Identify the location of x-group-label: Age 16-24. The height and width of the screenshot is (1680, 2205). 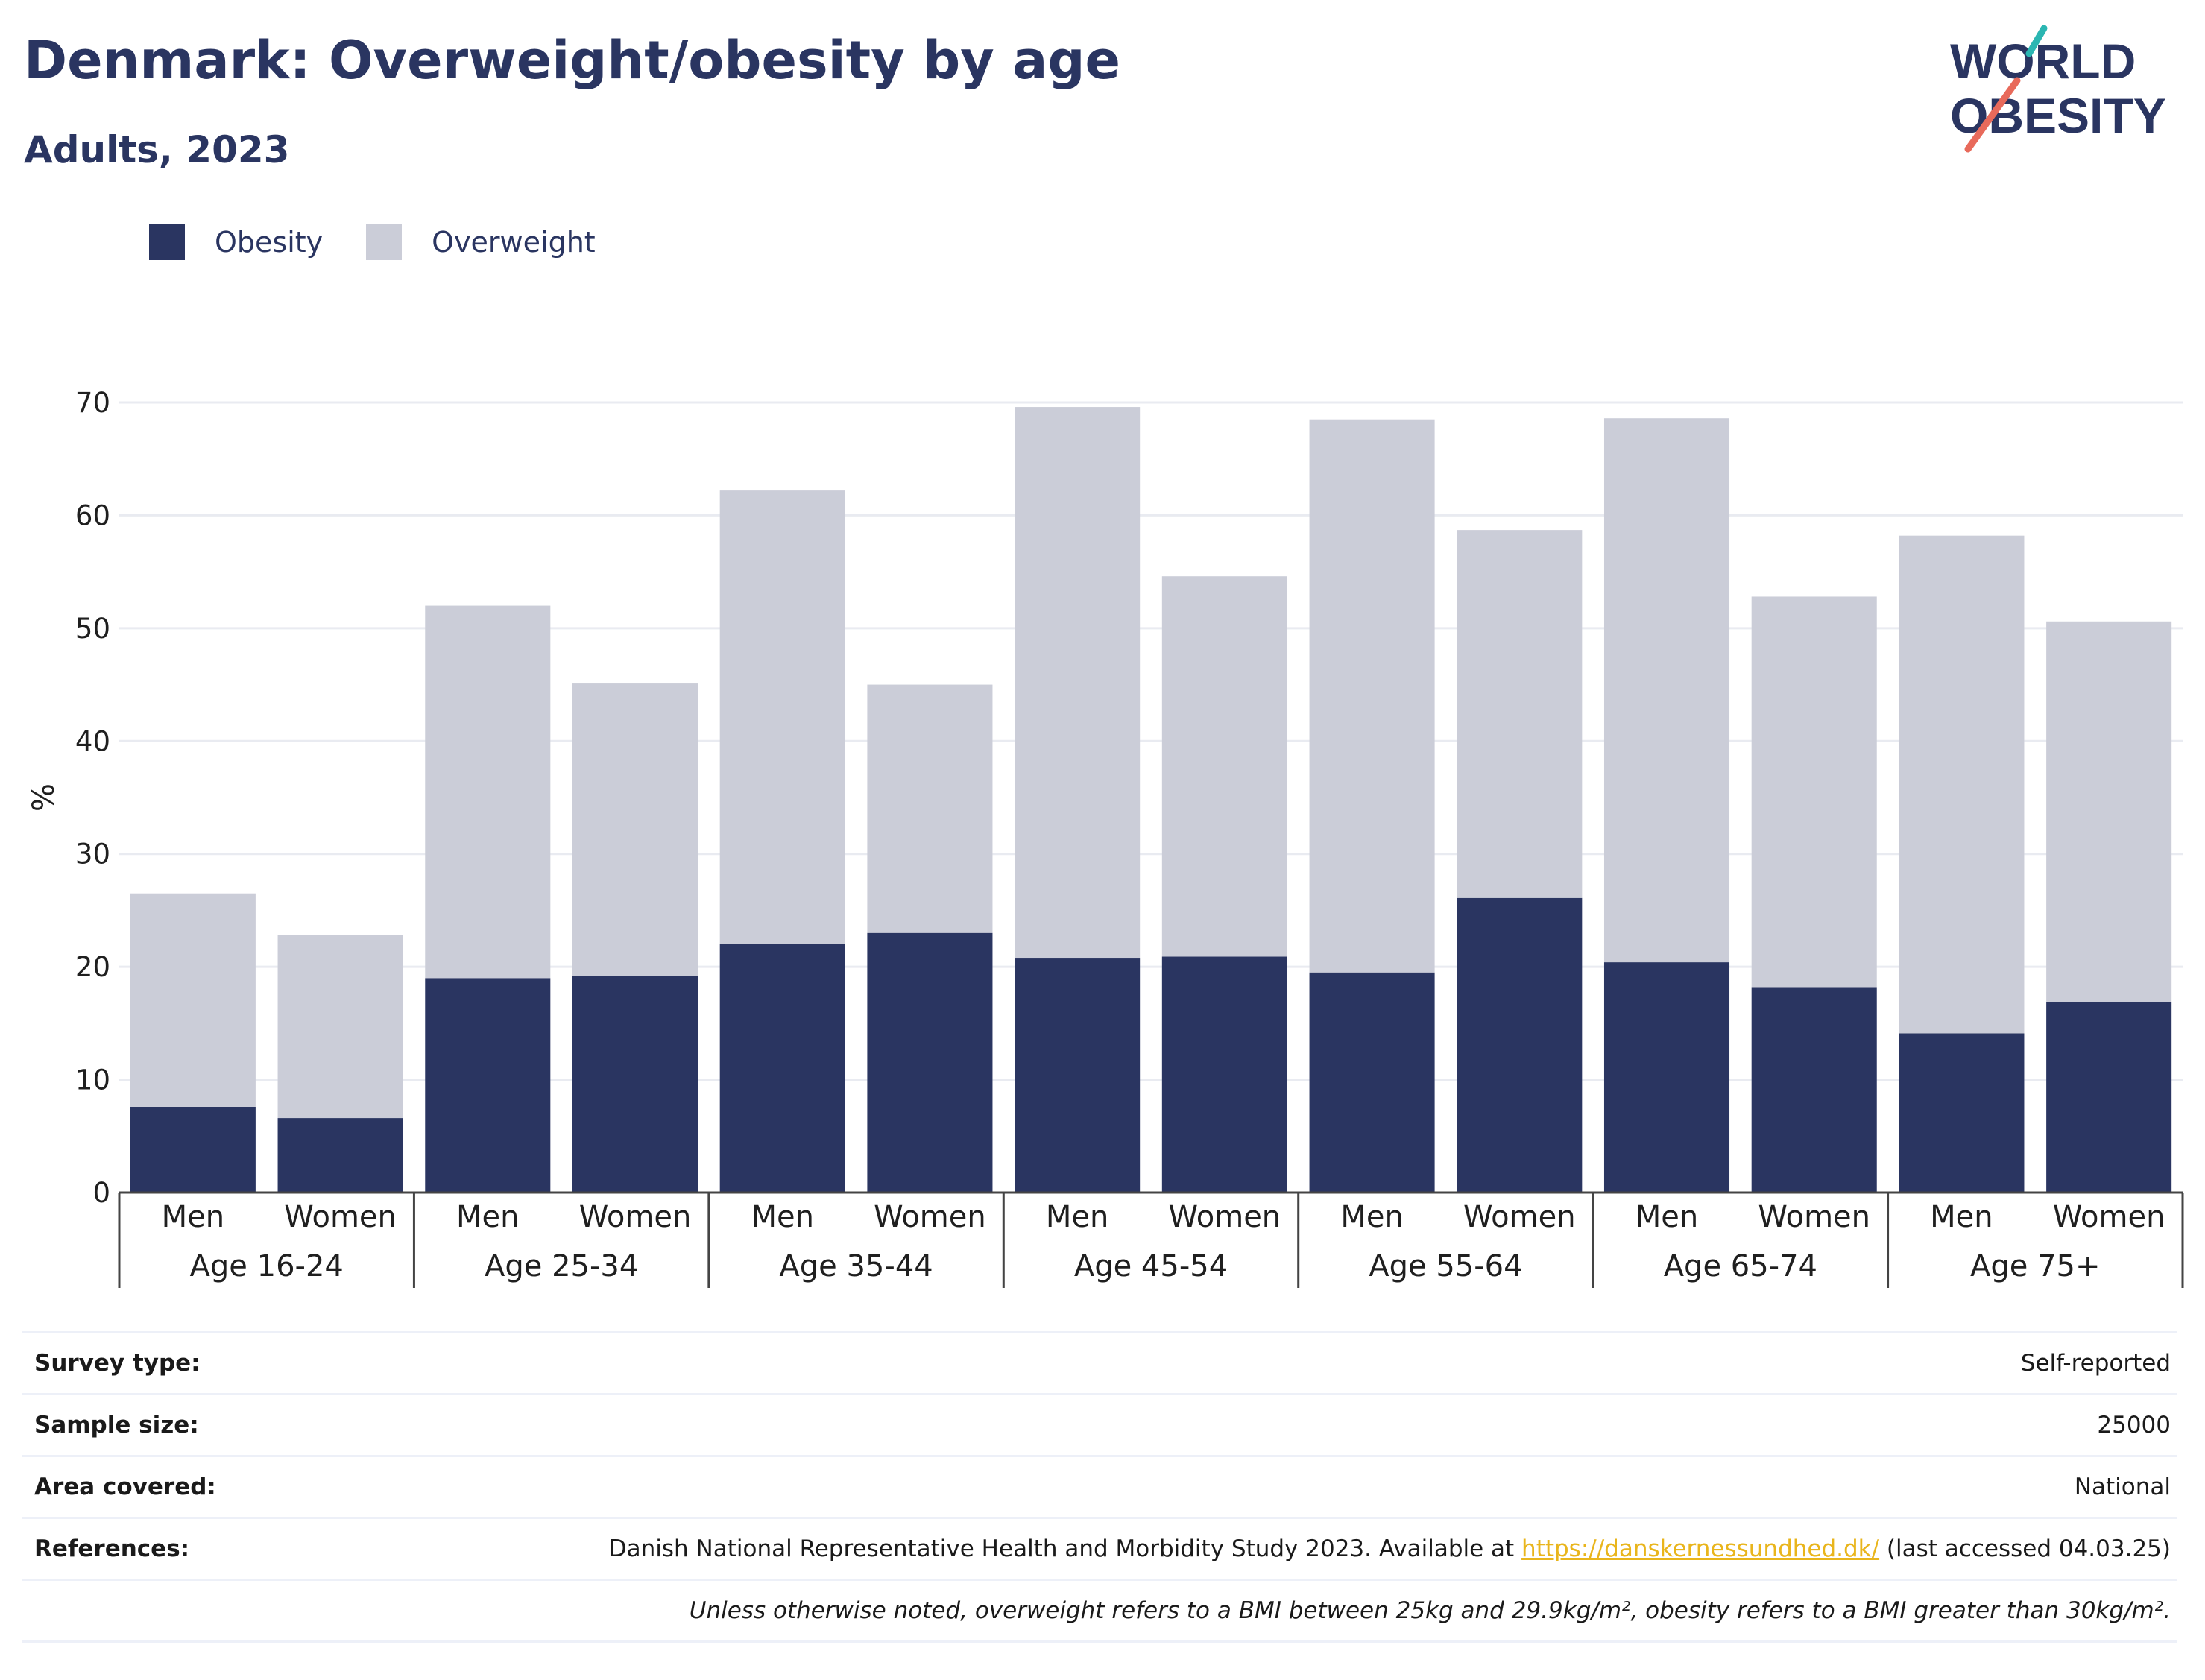
(267, 1266).